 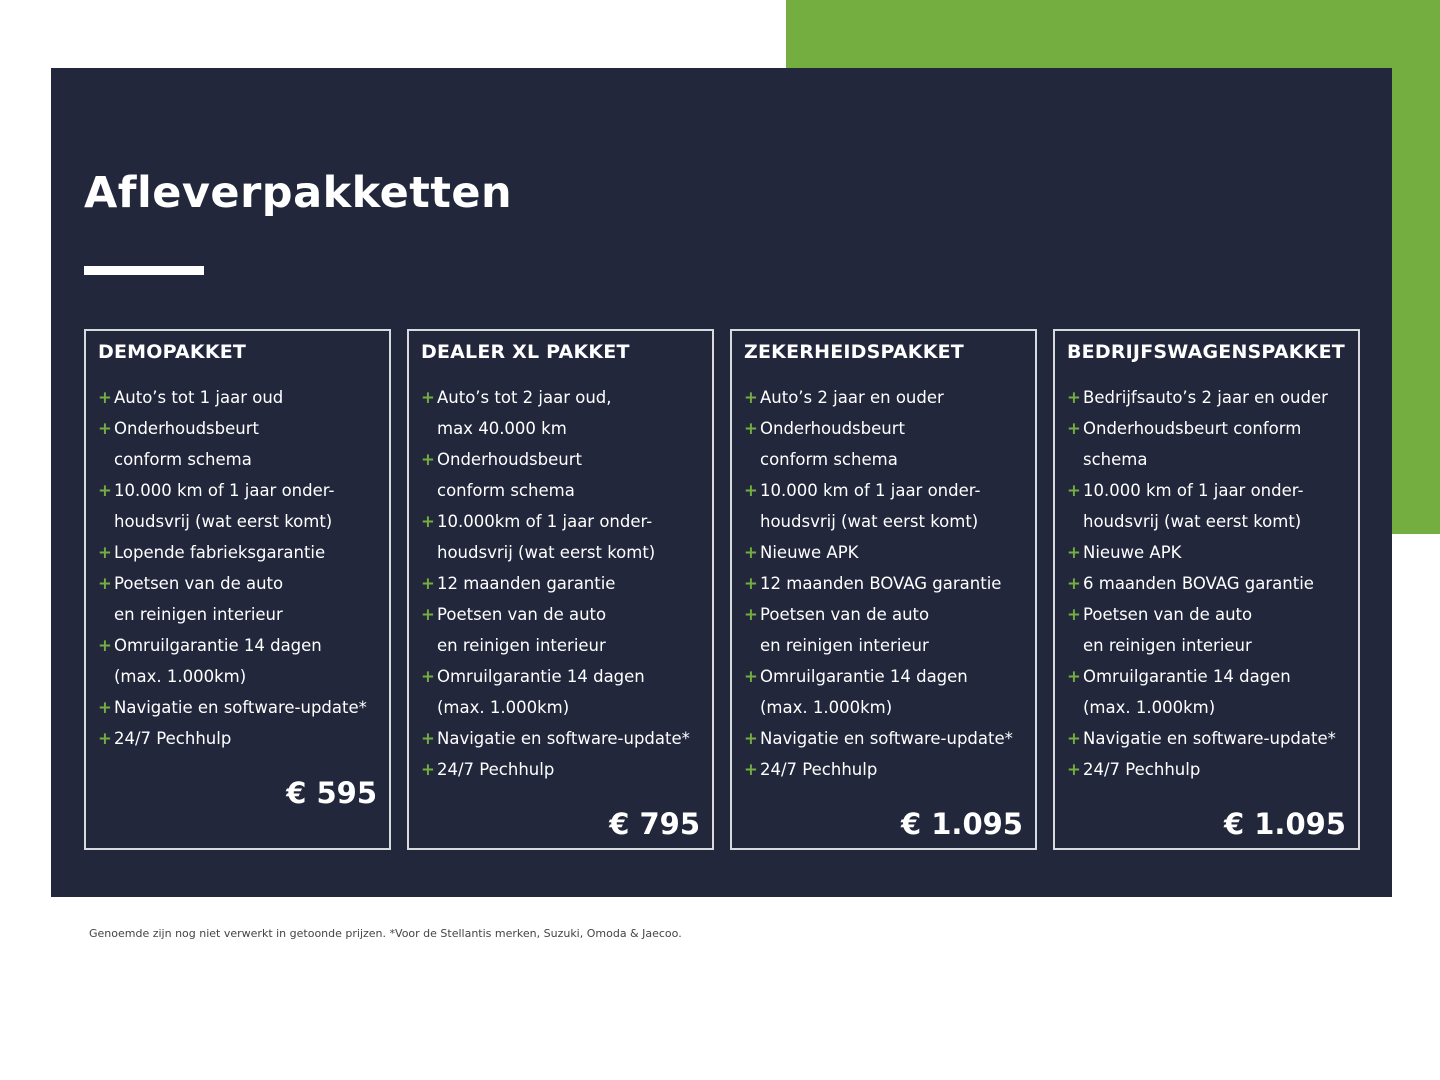 What do you see at coordinates (172, 352) in the screenshot?
I see `package-name: DEMOPAKKET` at bounding box center [172, 352].